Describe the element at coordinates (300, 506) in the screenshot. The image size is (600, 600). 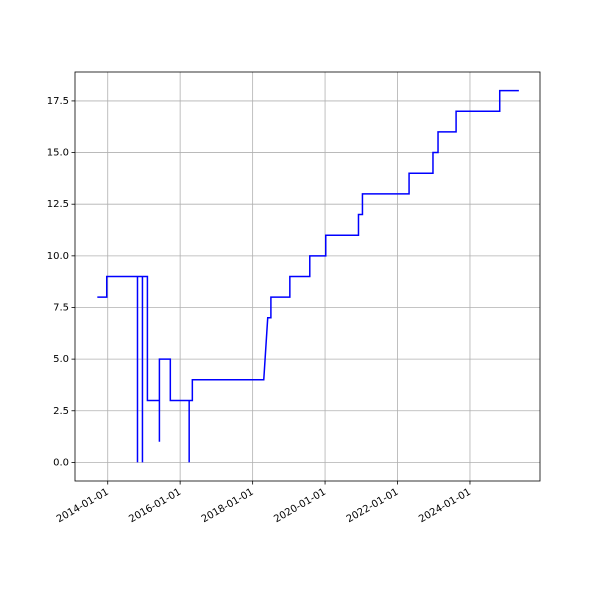
I see `x-tick-label: 2020-01-01` at that location.